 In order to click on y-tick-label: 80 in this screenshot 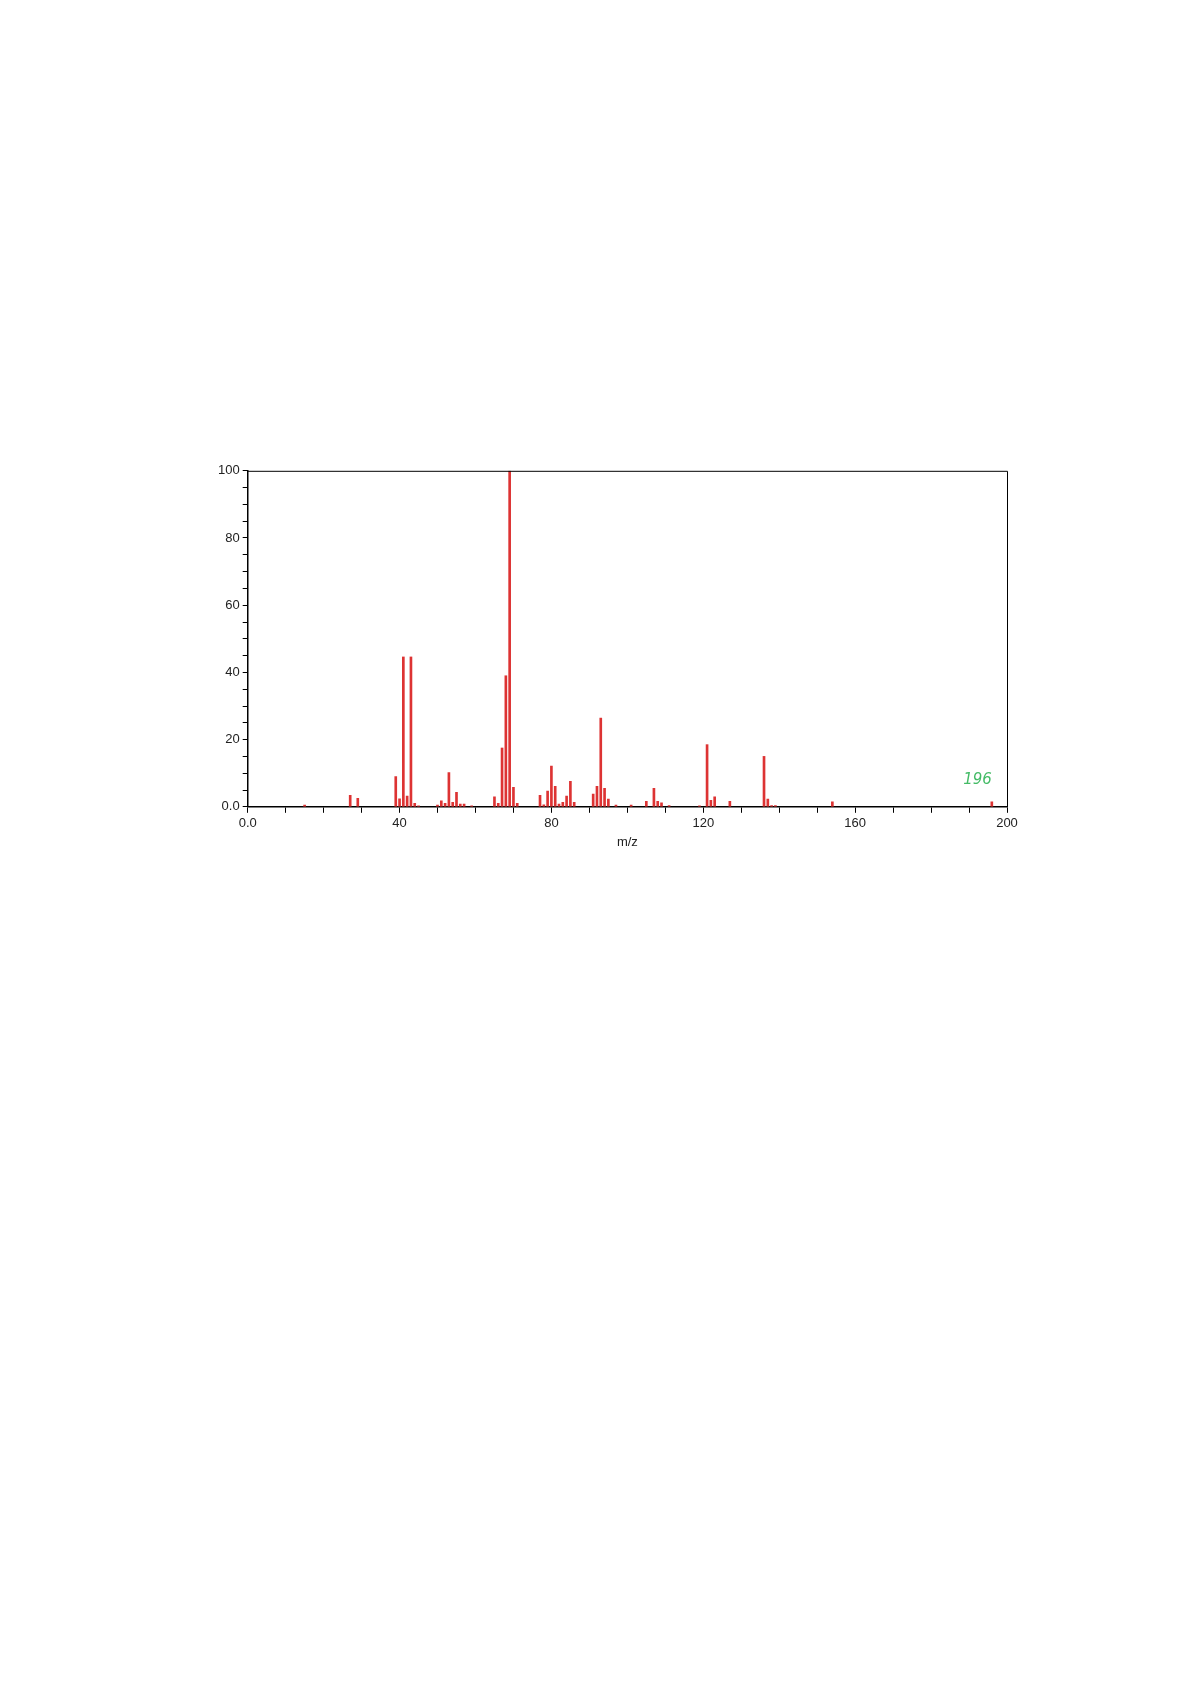, I will do `click(232, 537)`.